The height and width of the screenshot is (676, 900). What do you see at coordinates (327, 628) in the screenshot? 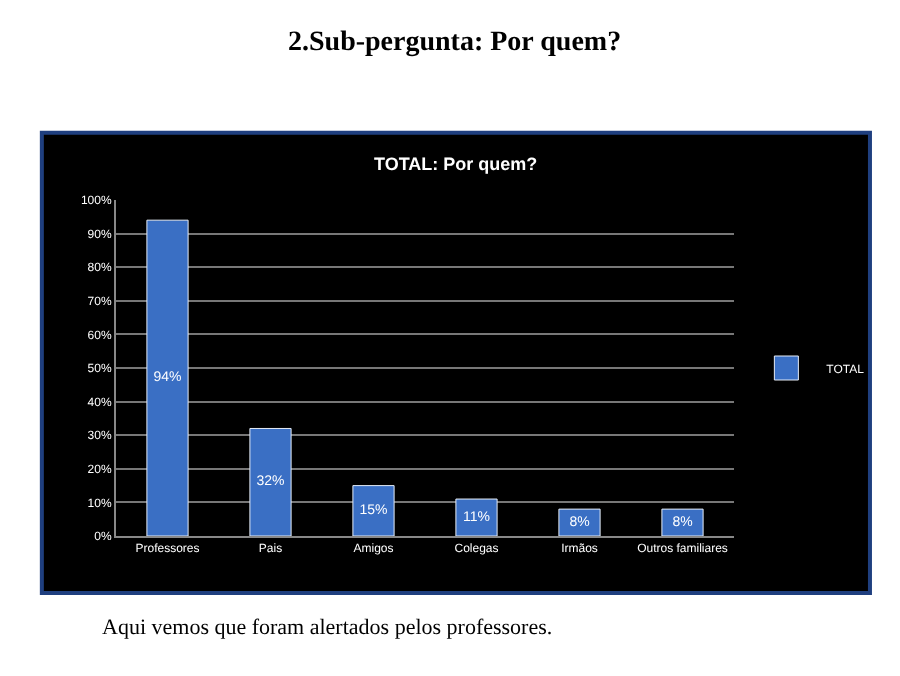
I see `text: Aqui vemos que foram alertados pelos professores.` at bounding box center [327, 628].